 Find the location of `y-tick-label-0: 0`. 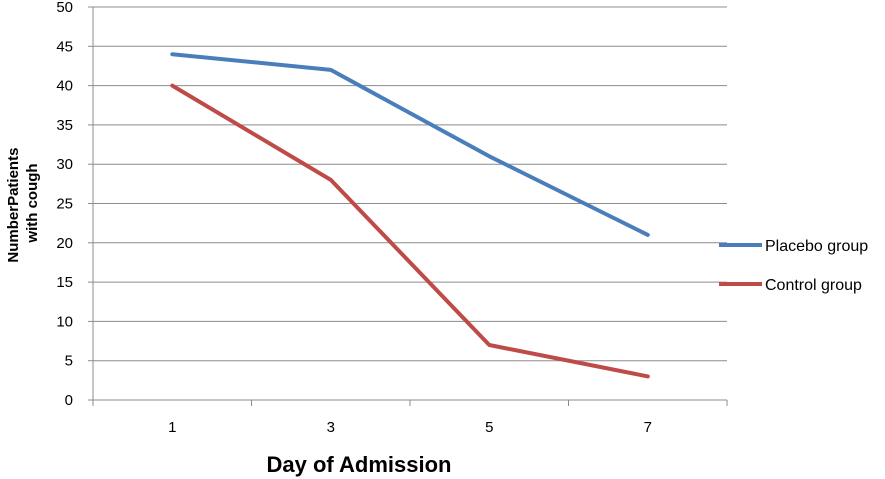

y-tick-label-0: 0 is located at coordinates (69, 400).